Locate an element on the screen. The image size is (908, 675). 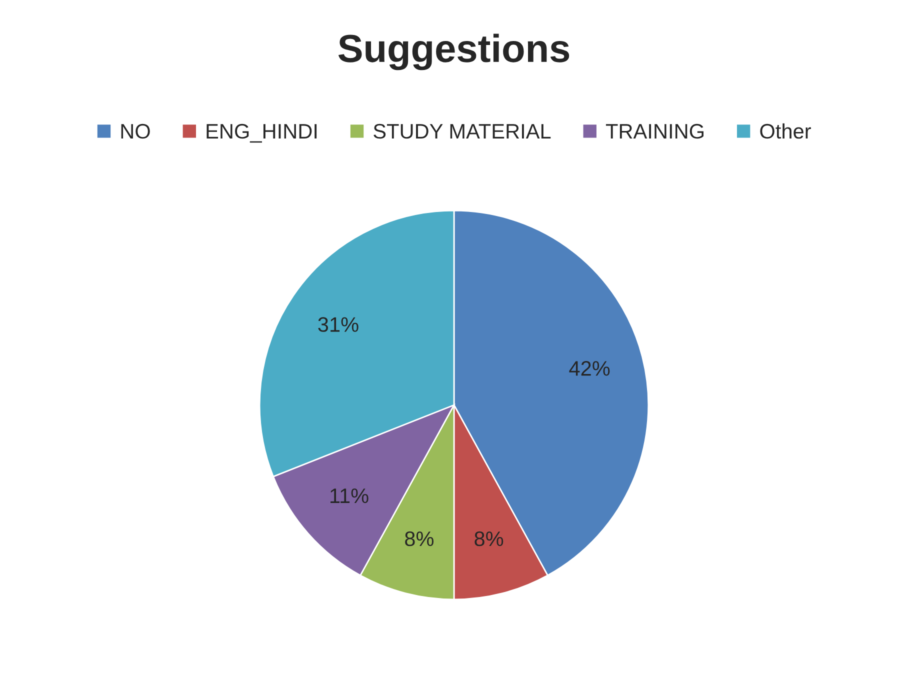
legend-label: NO is located at coordinates (135, 131).